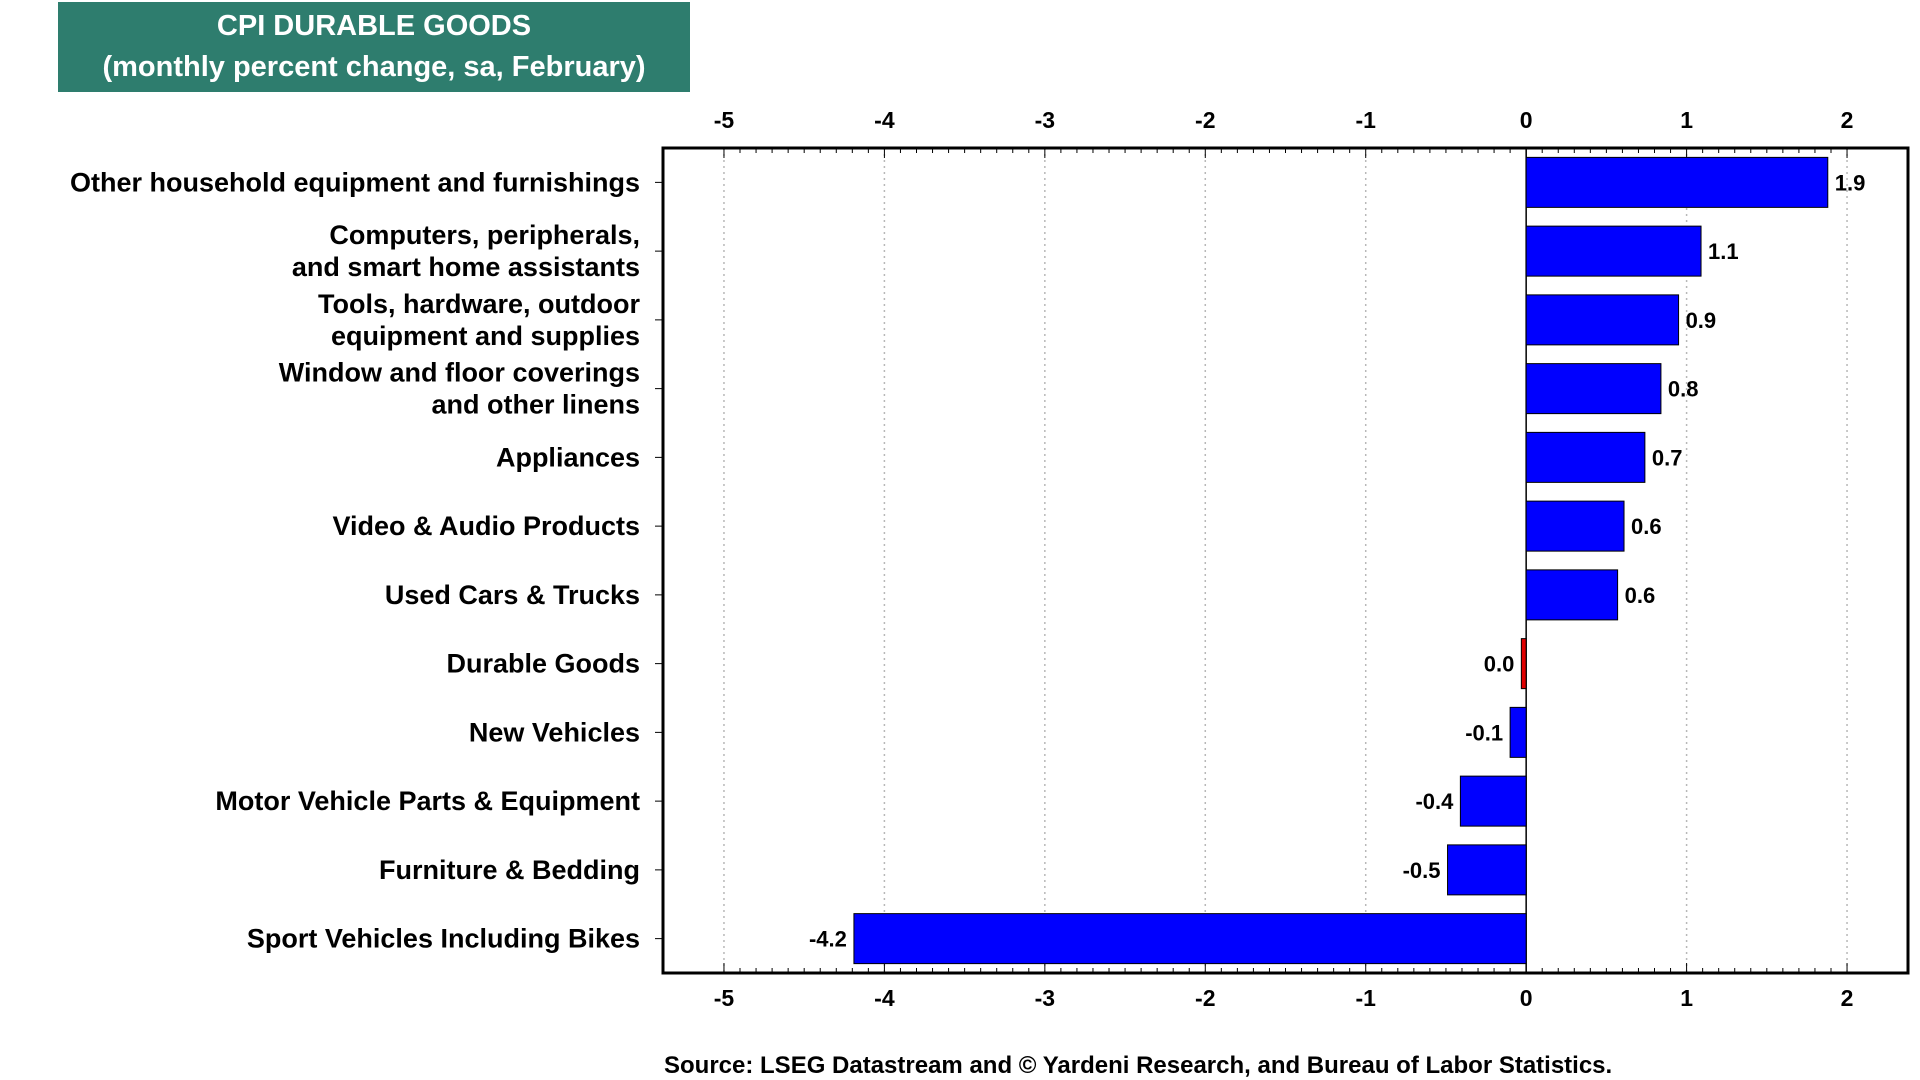  I want to click on data-label: 1.9, so click(1850, 182).